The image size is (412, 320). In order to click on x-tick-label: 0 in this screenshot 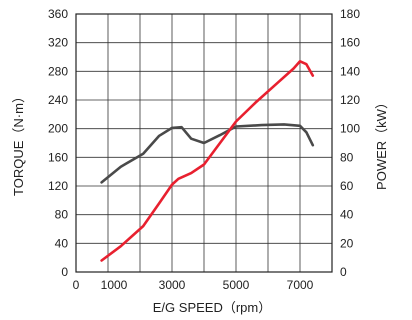, I will do `click(76, 285)`.